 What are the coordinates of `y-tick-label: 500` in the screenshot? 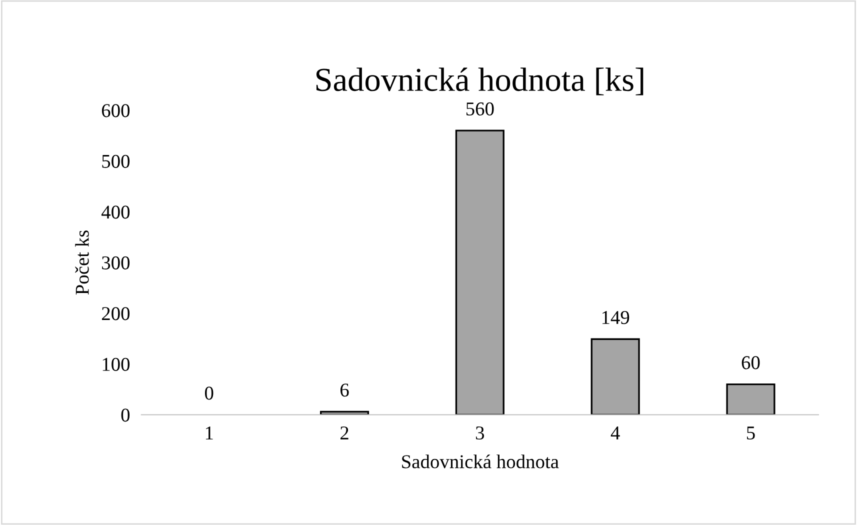 It's located at (116, 161).